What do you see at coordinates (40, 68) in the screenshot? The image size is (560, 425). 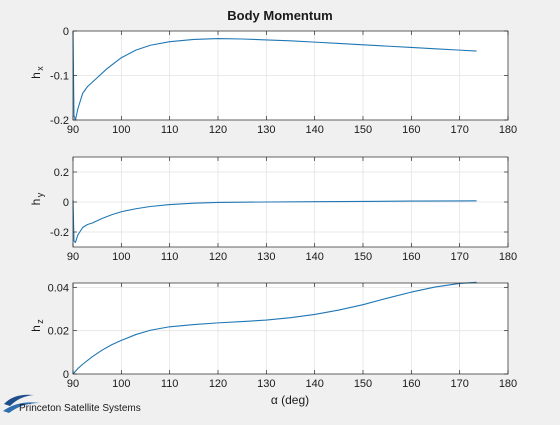 I see `y-axis-label-subscript: x` at bounding box center [40, 68].